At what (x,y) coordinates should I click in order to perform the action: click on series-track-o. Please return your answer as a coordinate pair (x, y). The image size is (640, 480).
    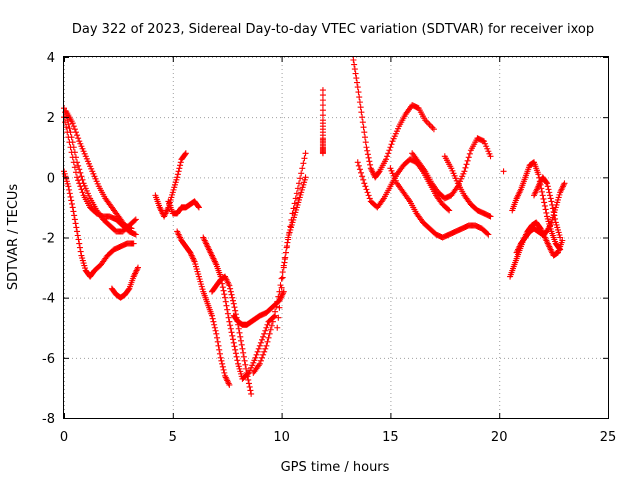
    Looking at the image, I should click on (393, 119).